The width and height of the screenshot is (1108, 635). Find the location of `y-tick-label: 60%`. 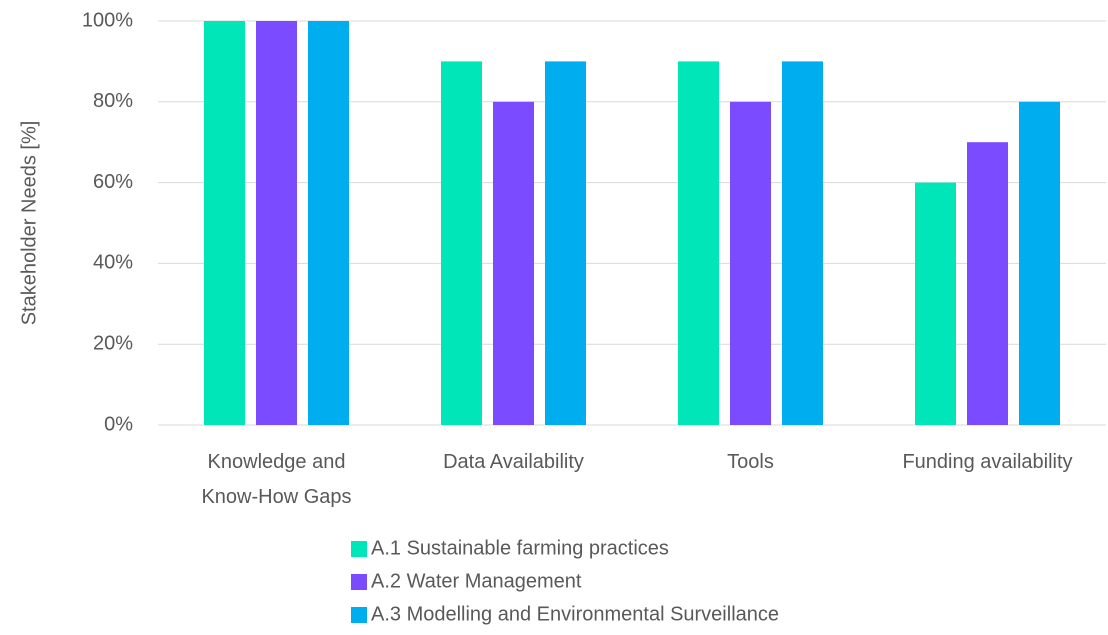

y-tick-label: 60% is located at coordinates (113, 182).